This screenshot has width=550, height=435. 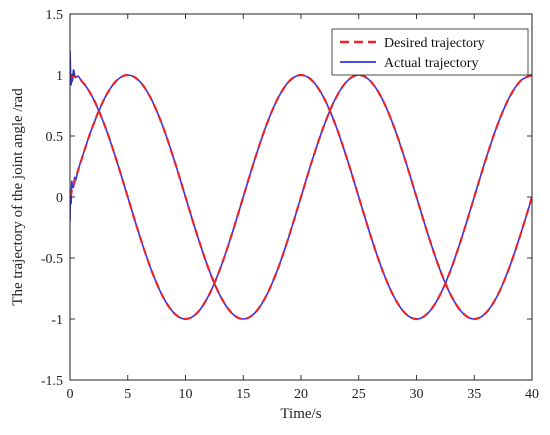 What do you see at coordinates (52, 259) in the screenshot?
I see `y-tick-label: -0.5` at bounding box center [52, 259].